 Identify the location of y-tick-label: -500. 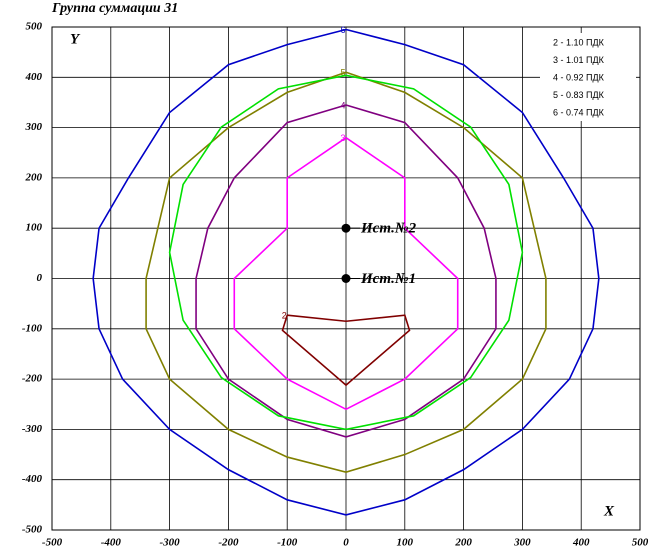
(32, 530).